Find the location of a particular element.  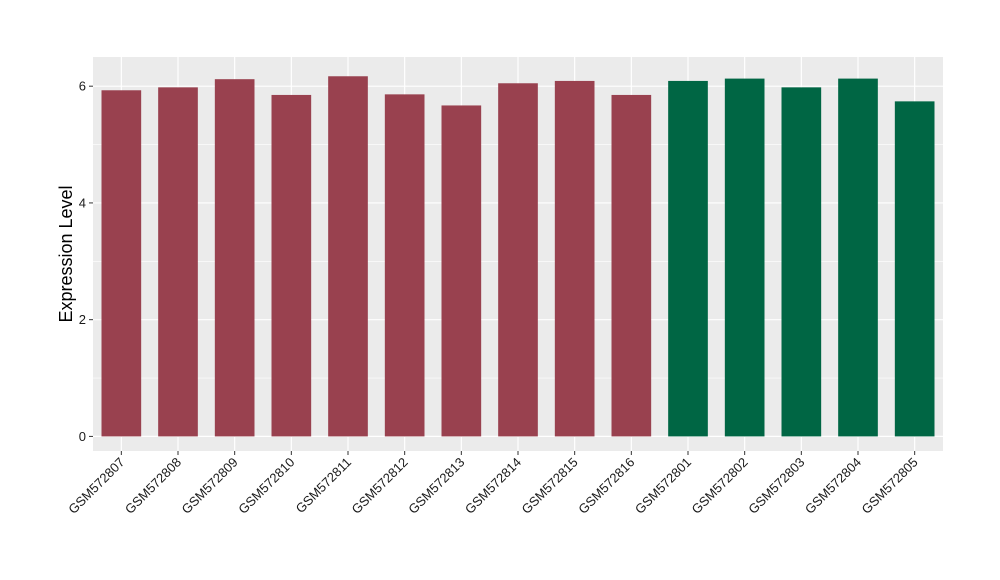

bar-GSM572816 is located at coordinates (631, 265).